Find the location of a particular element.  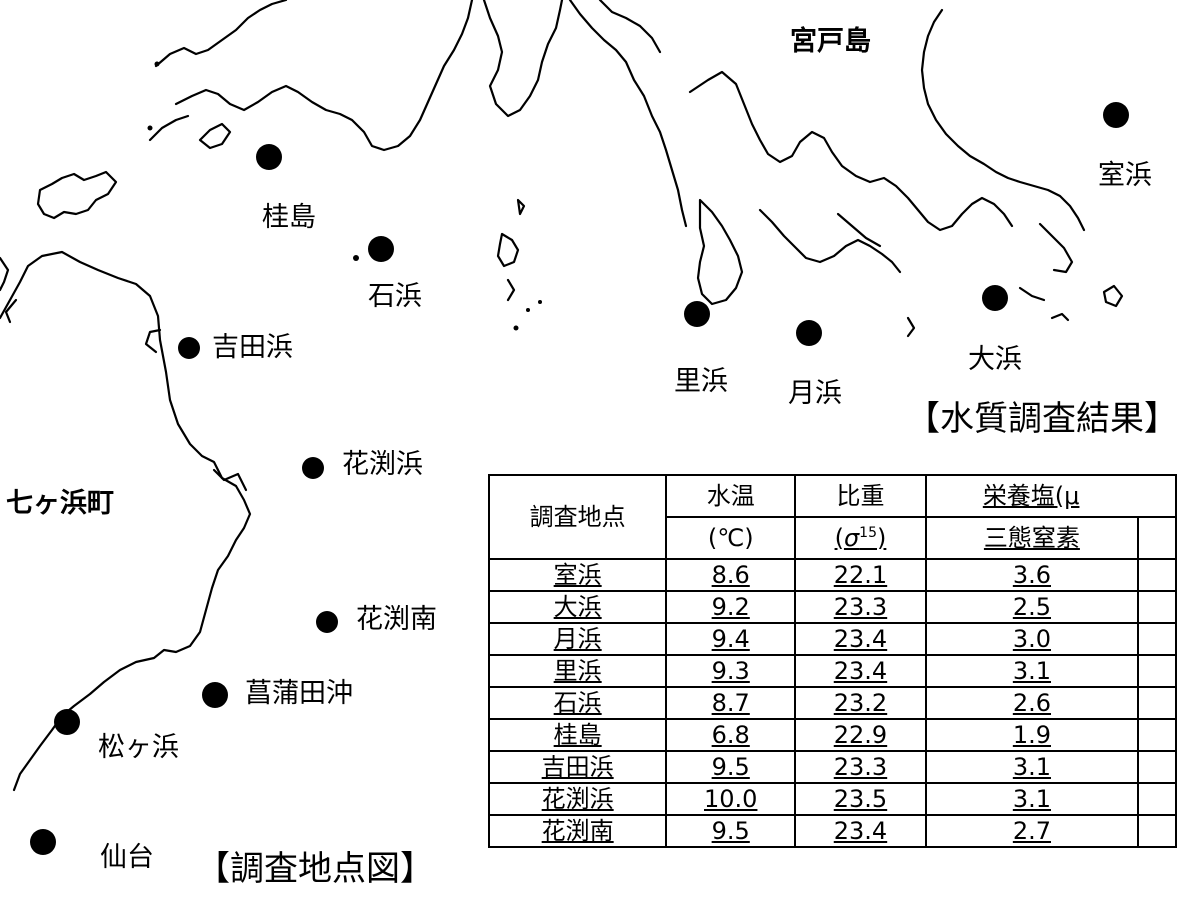

cell-nitrogen: 2.5 is located at coordinates (1032, 607).